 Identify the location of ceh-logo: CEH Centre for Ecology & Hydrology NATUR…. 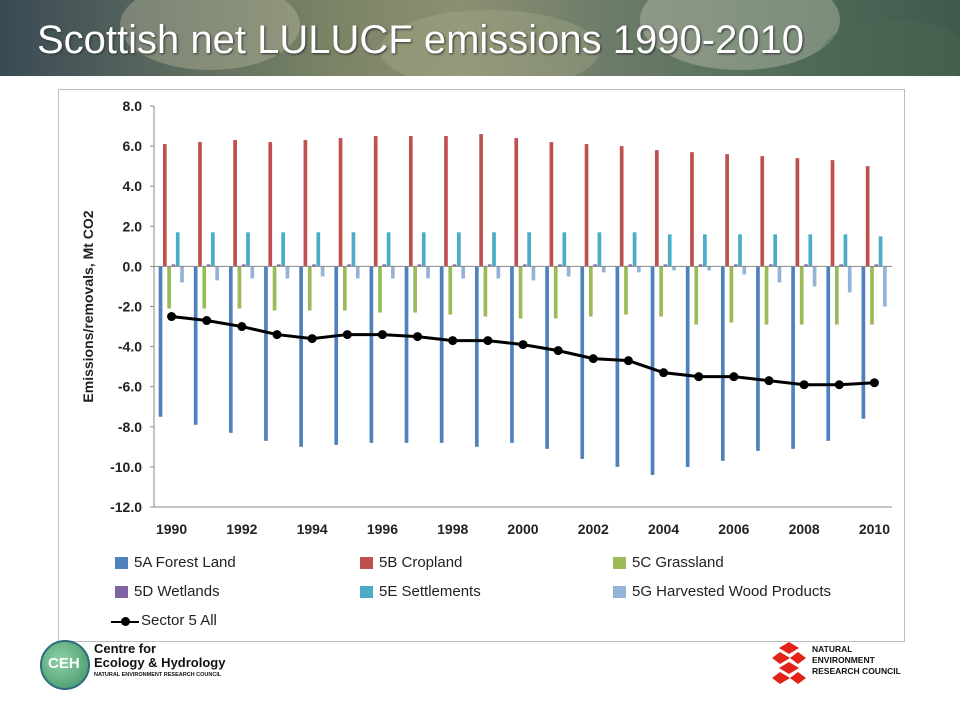
(140, 665).